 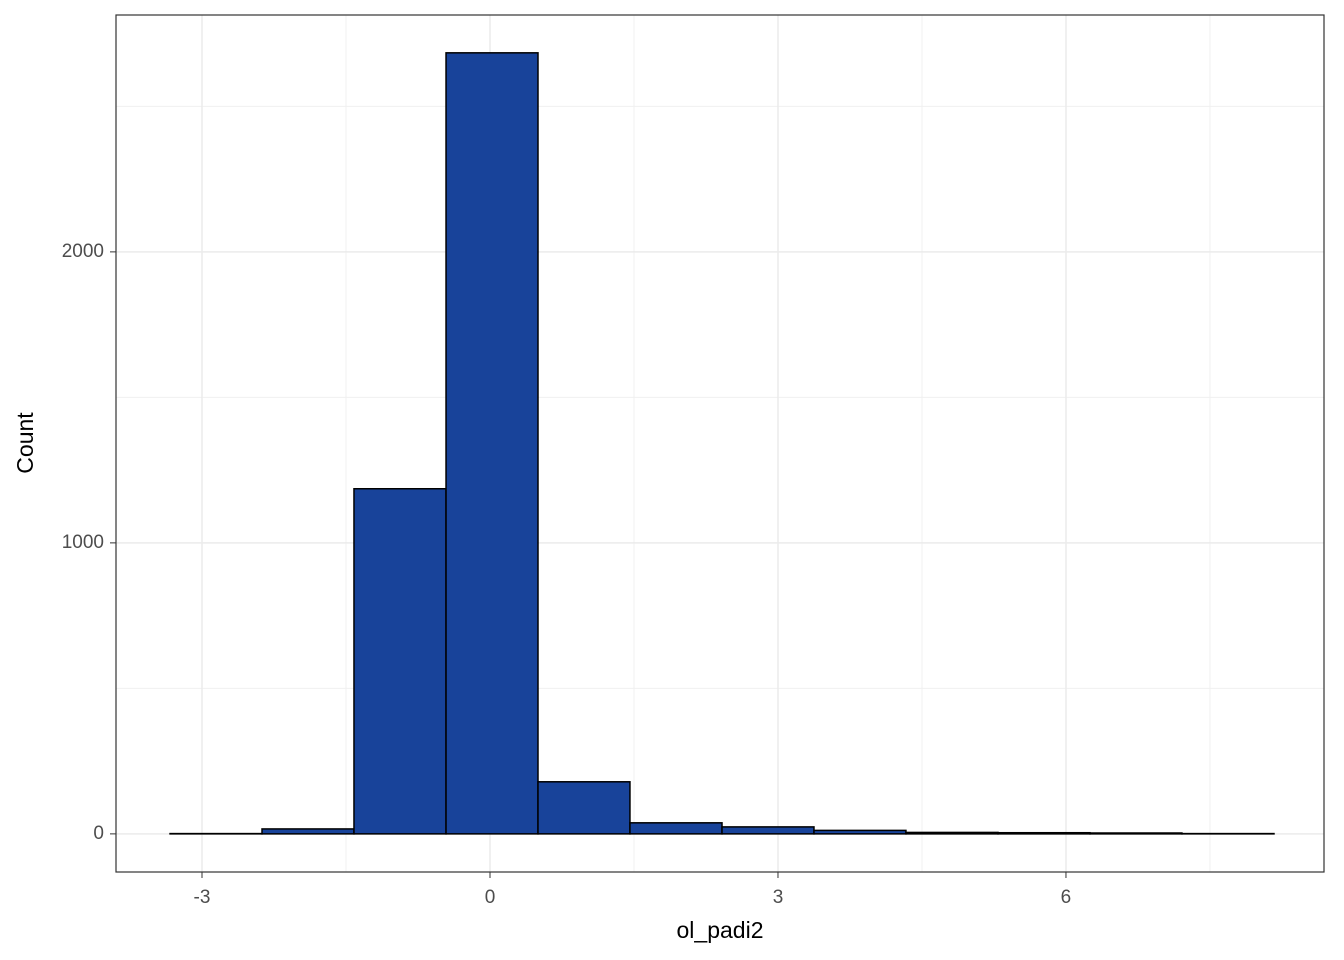 What do you see at coordinates (98, 833) in the screenshot?
I see `y-tick-label: 0` at bounding box center [98, 833].